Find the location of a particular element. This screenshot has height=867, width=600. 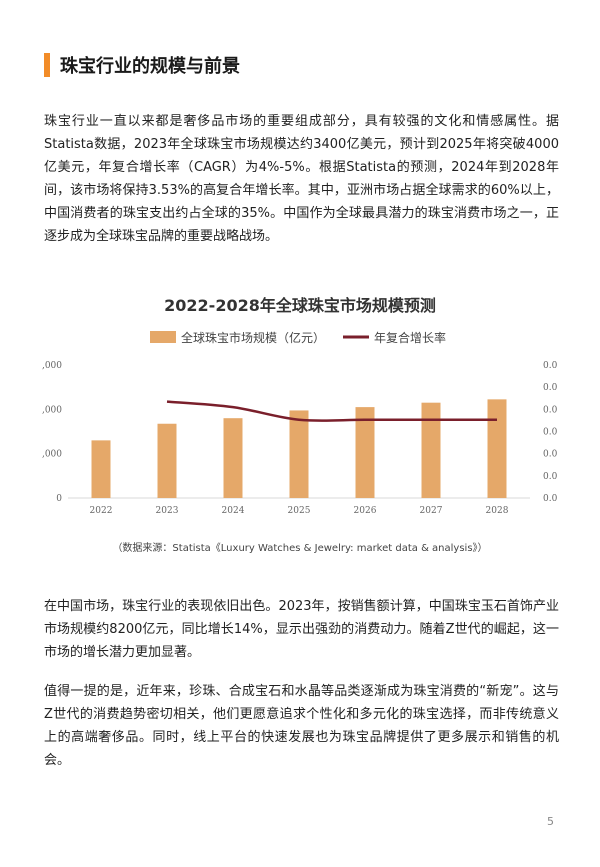

legend-swatch-bar is located at coordinates (163, 337).